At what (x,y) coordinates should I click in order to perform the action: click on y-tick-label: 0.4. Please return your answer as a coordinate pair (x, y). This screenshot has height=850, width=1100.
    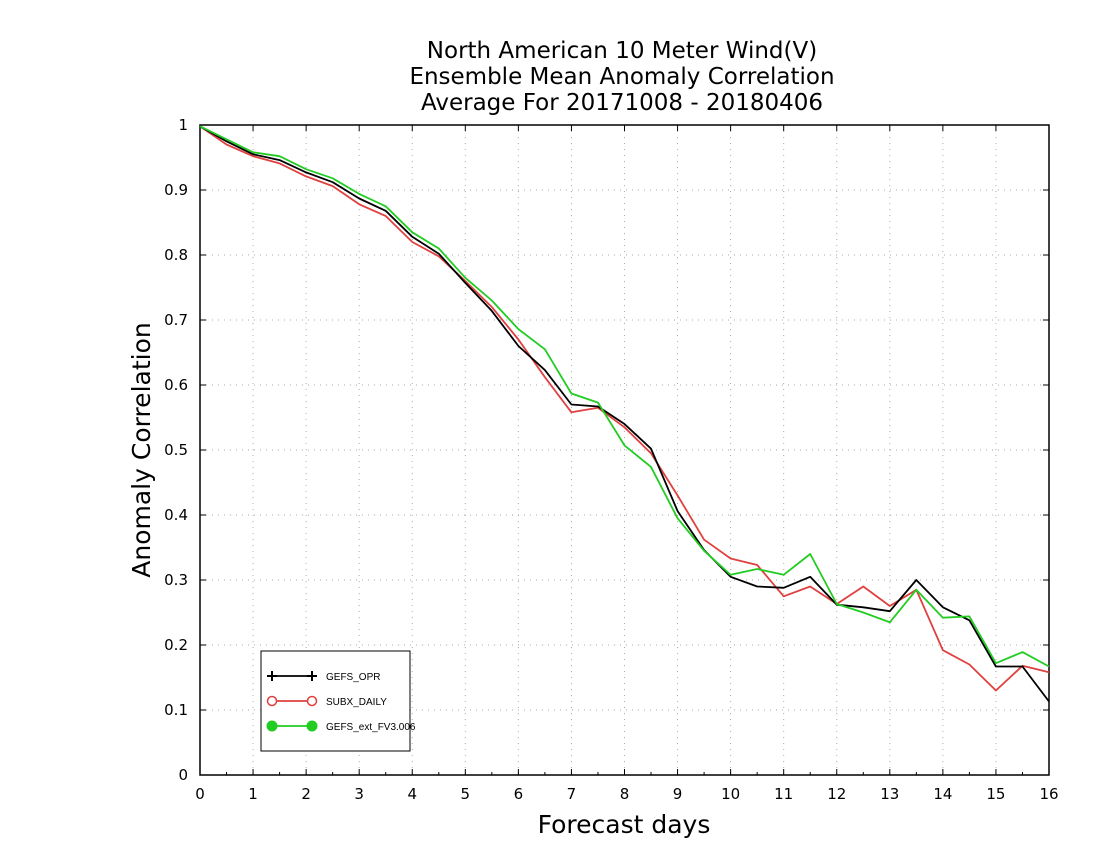
    Looking at the image, I should click on (176, 515).